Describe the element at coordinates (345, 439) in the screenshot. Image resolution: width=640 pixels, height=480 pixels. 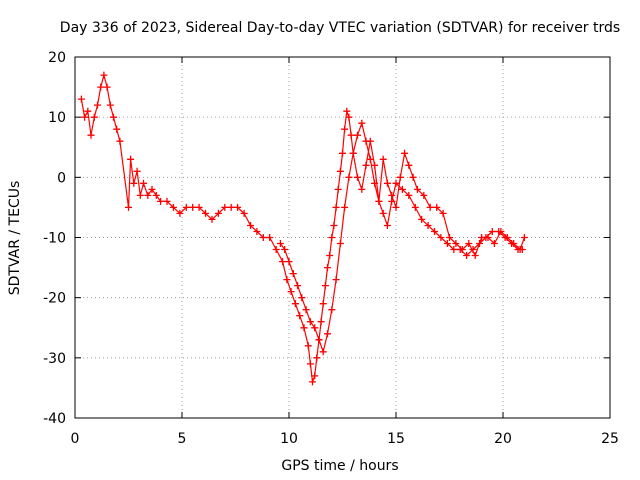
I see `x-tick-labels: 0 5 10 15 20 25` at that location.